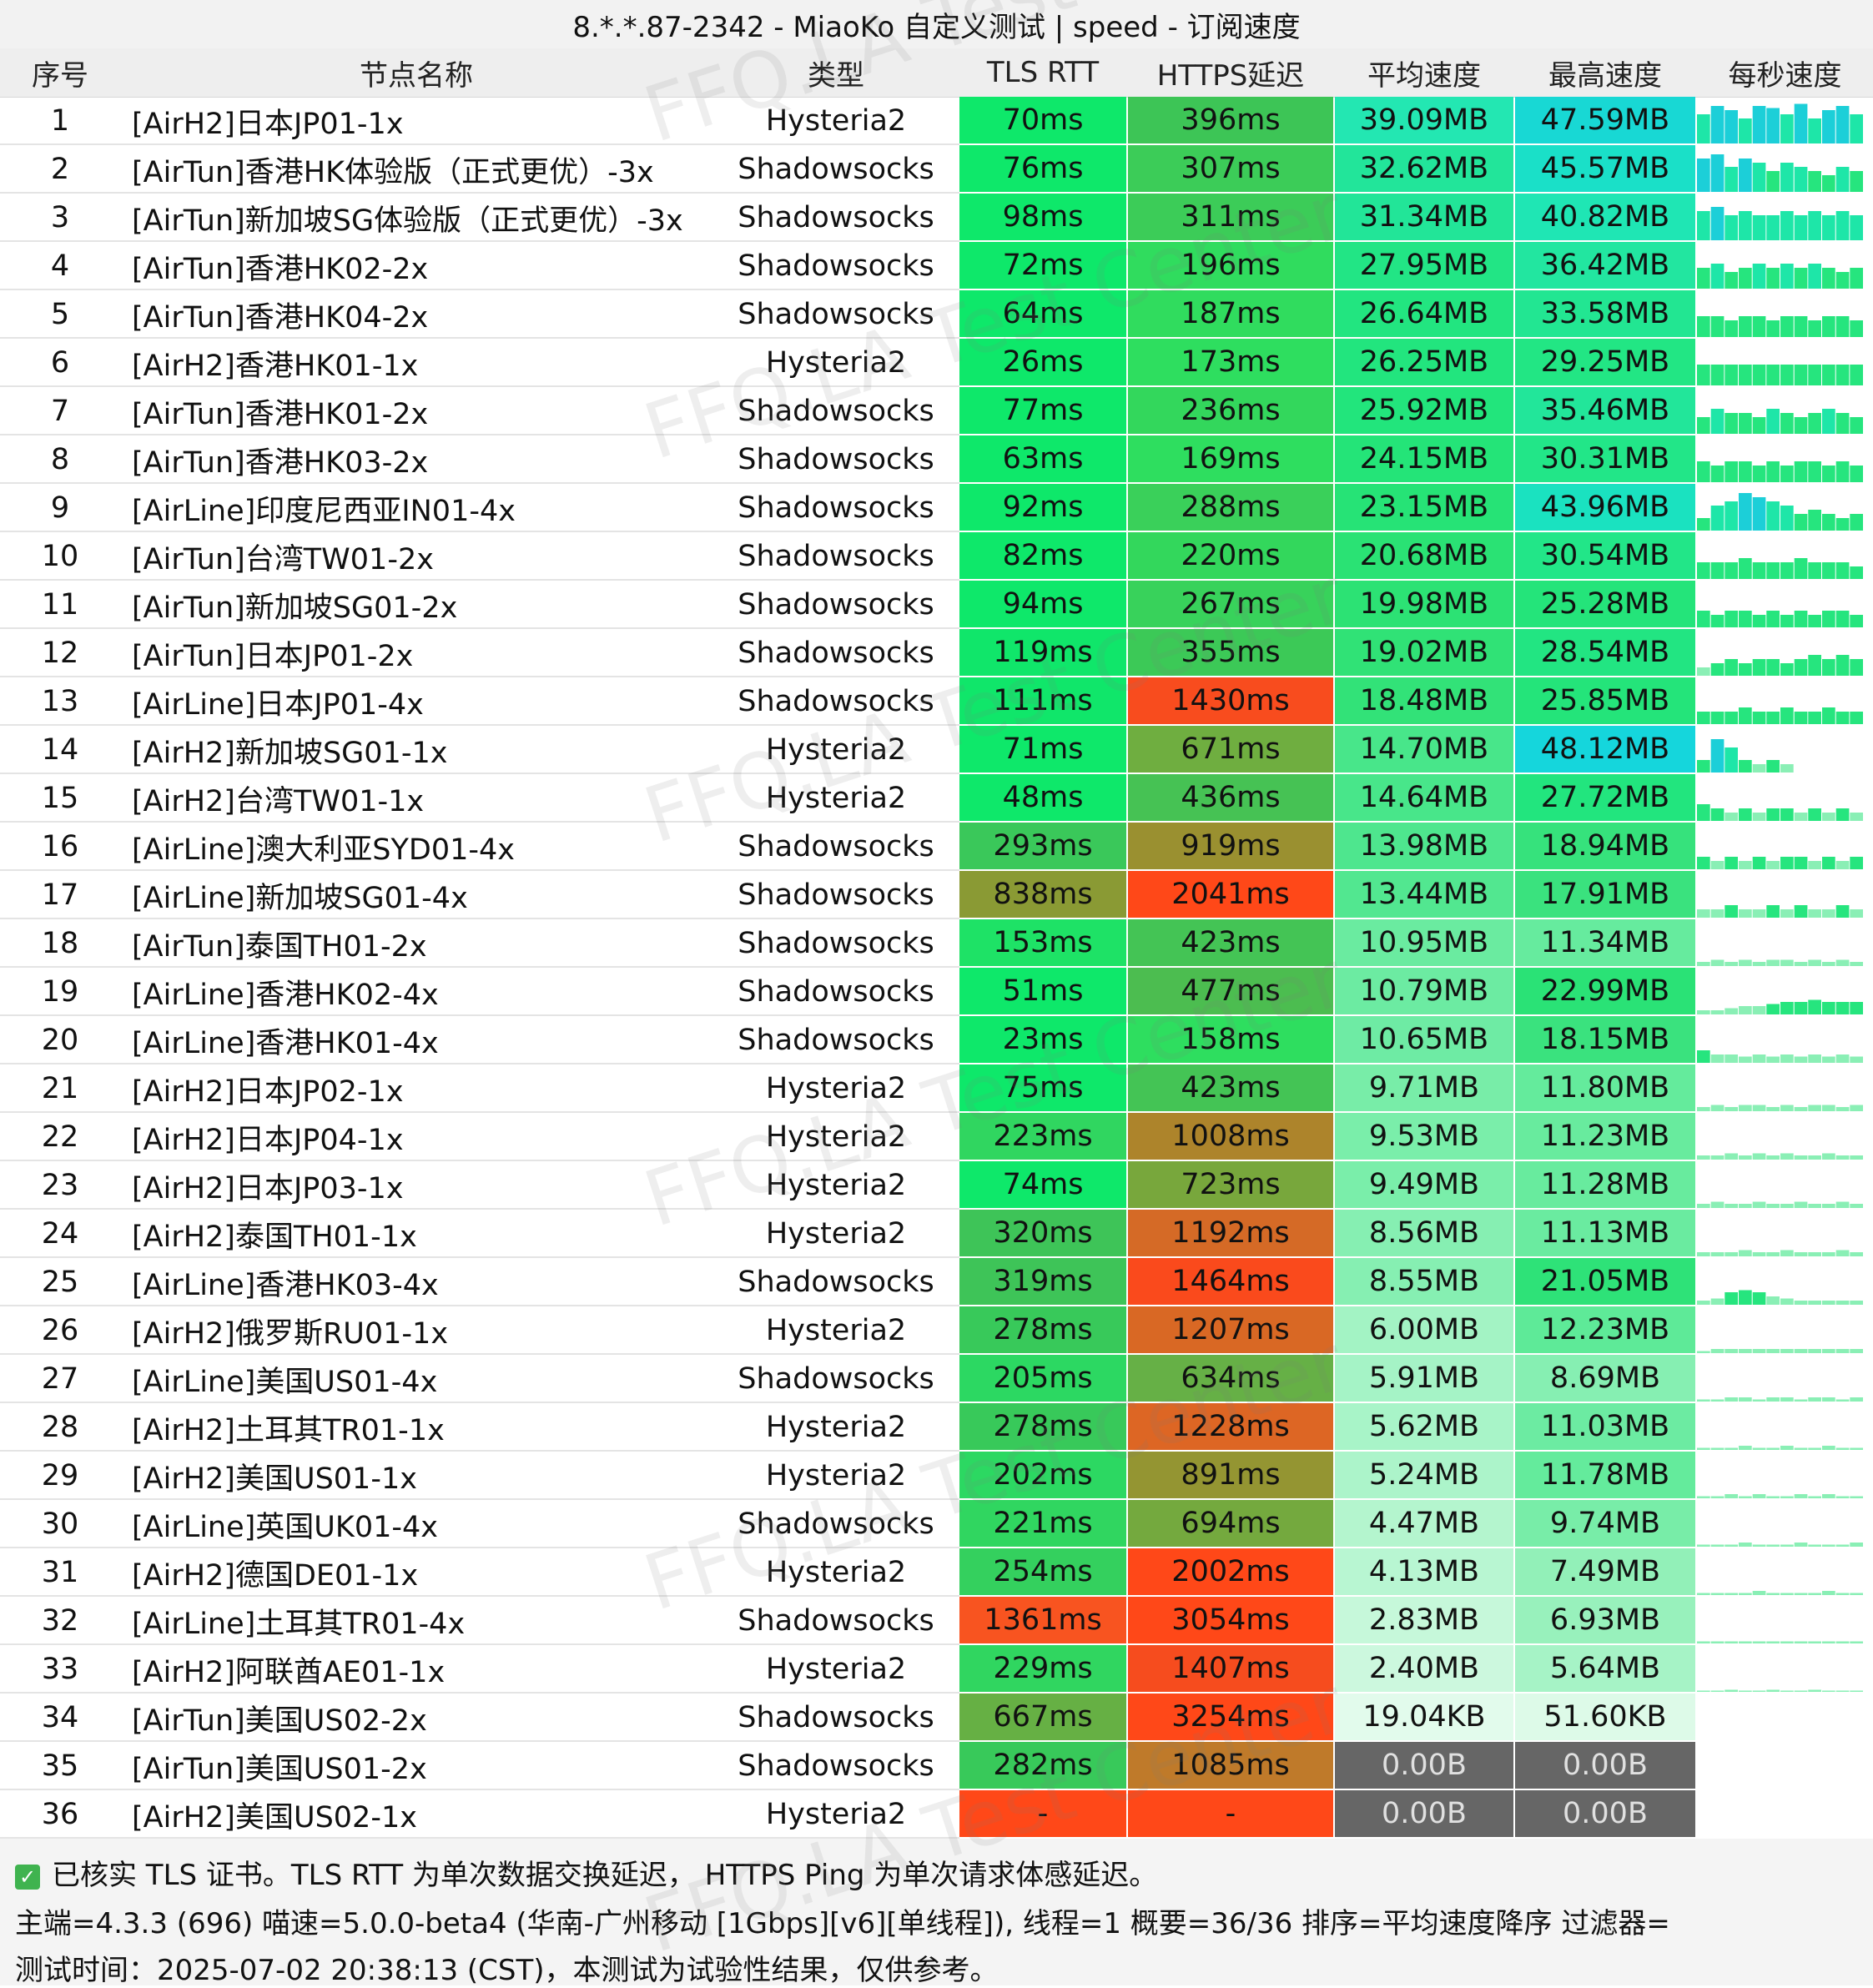  I want to click on node-name: [AirH2]香港HK01-1x, so click(275, 366).